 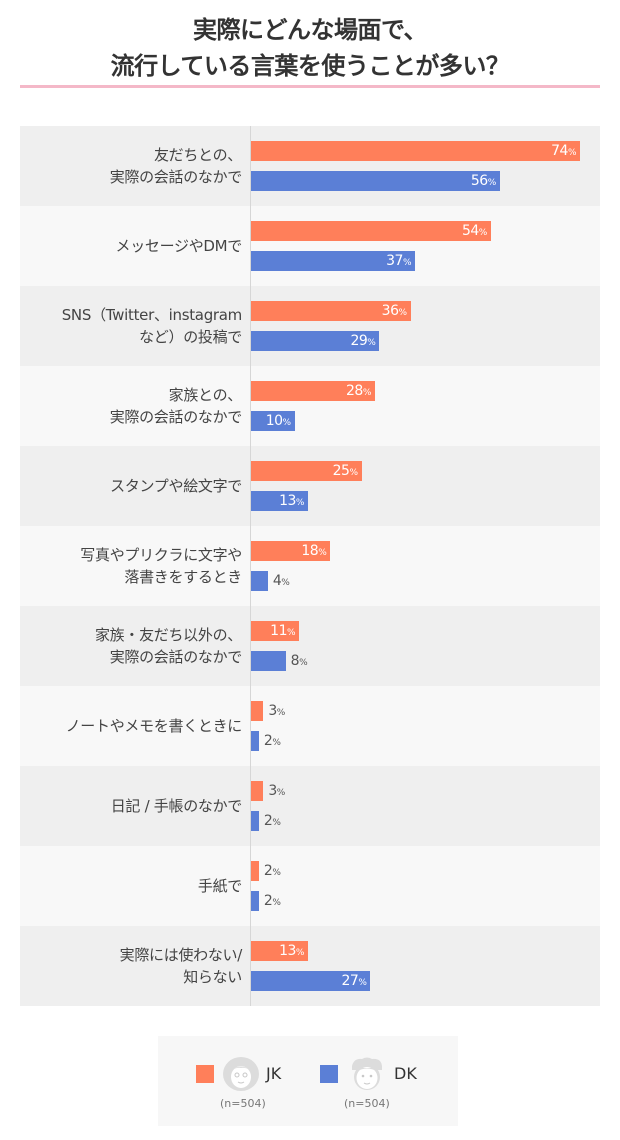 I want to click on legend-swatch-dk, so click(x=329, y=1074).